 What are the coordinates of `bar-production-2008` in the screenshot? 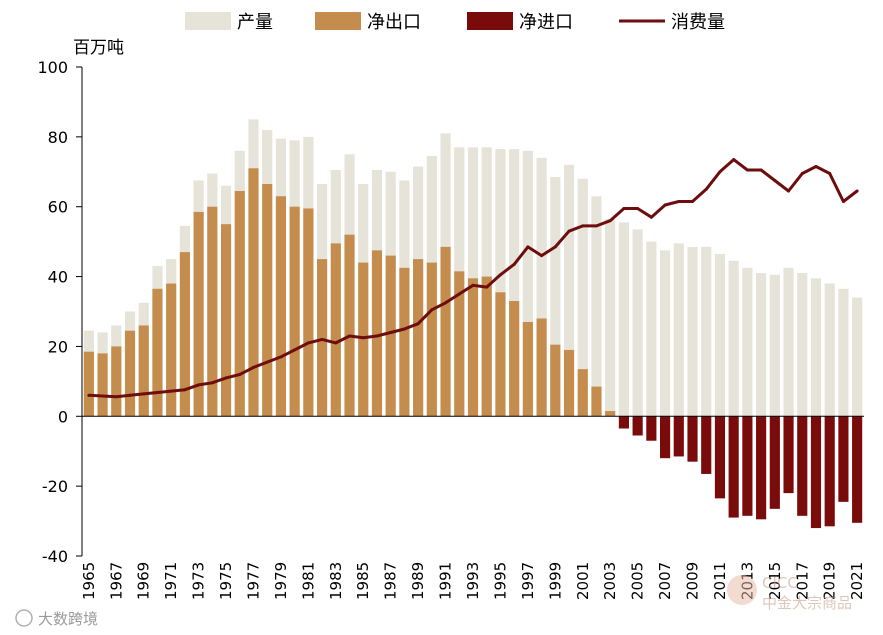 It's located at (678, 330).